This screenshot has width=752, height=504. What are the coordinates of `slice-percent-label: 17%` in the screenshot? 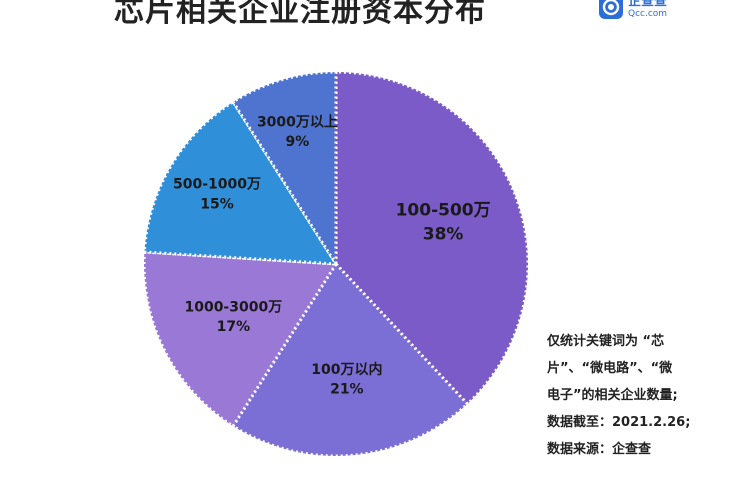 It's located at (234, 327).